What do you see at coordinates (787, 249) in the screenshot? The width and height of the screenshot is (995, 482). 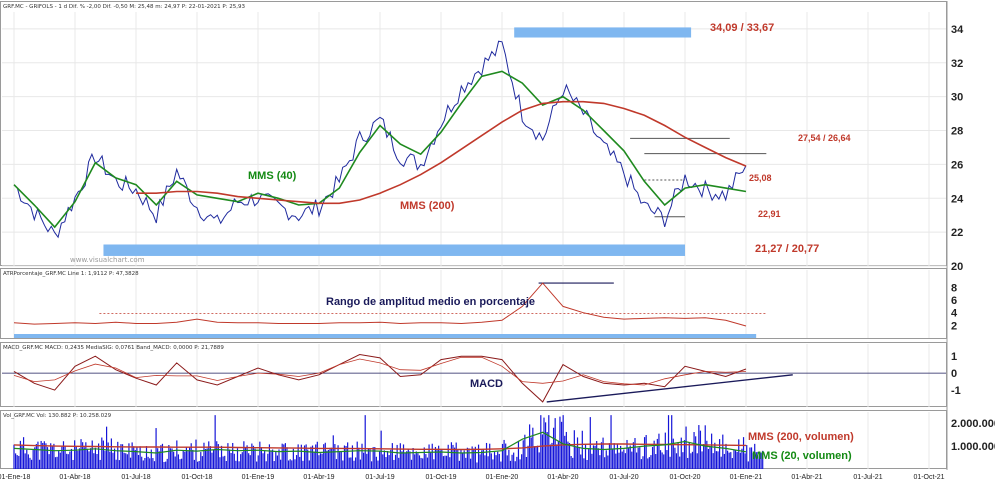 I see `support-band-label: 21,27 / 20,77` at bounding box center [787, 249].